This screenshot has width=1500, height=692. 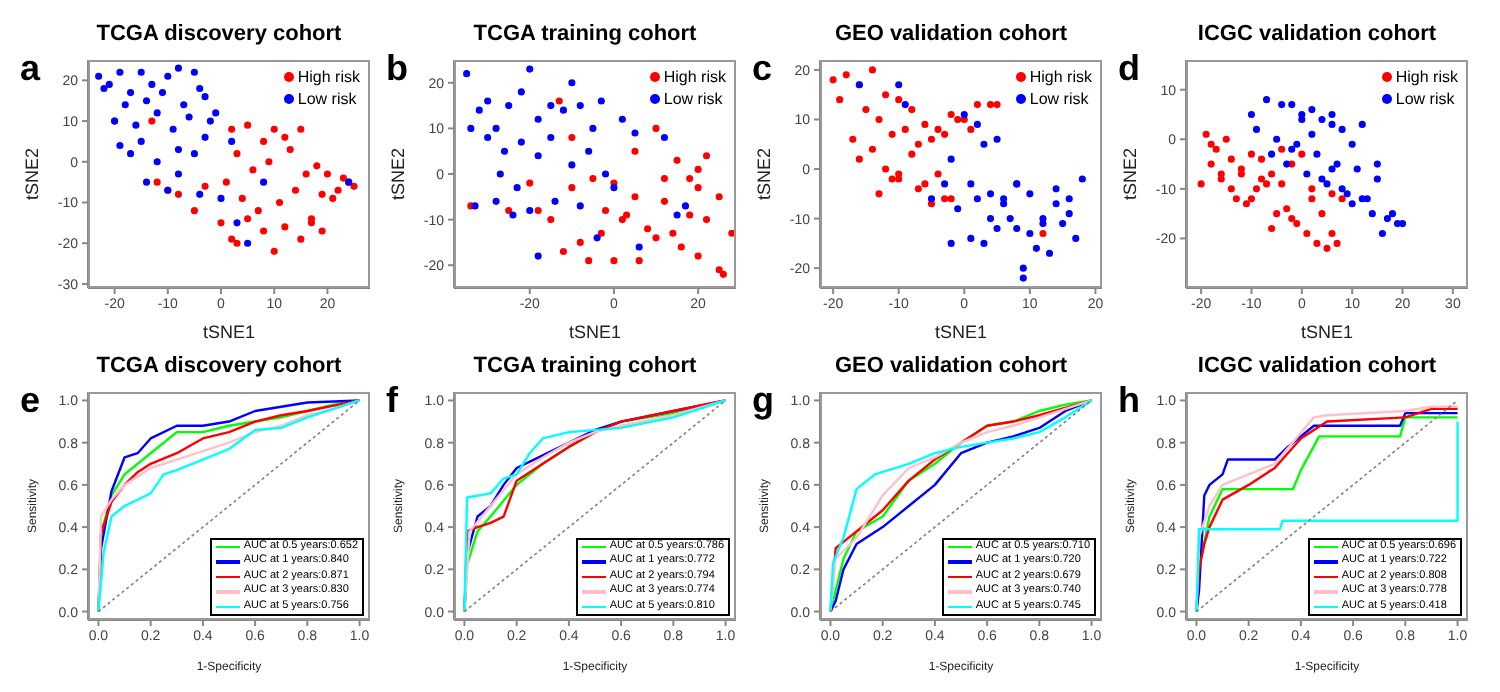 What do you see at coordinates (1130, 174) in the screenshot?
I see `y-axis-title: tSNE2` at bounding box center [1130, 174].